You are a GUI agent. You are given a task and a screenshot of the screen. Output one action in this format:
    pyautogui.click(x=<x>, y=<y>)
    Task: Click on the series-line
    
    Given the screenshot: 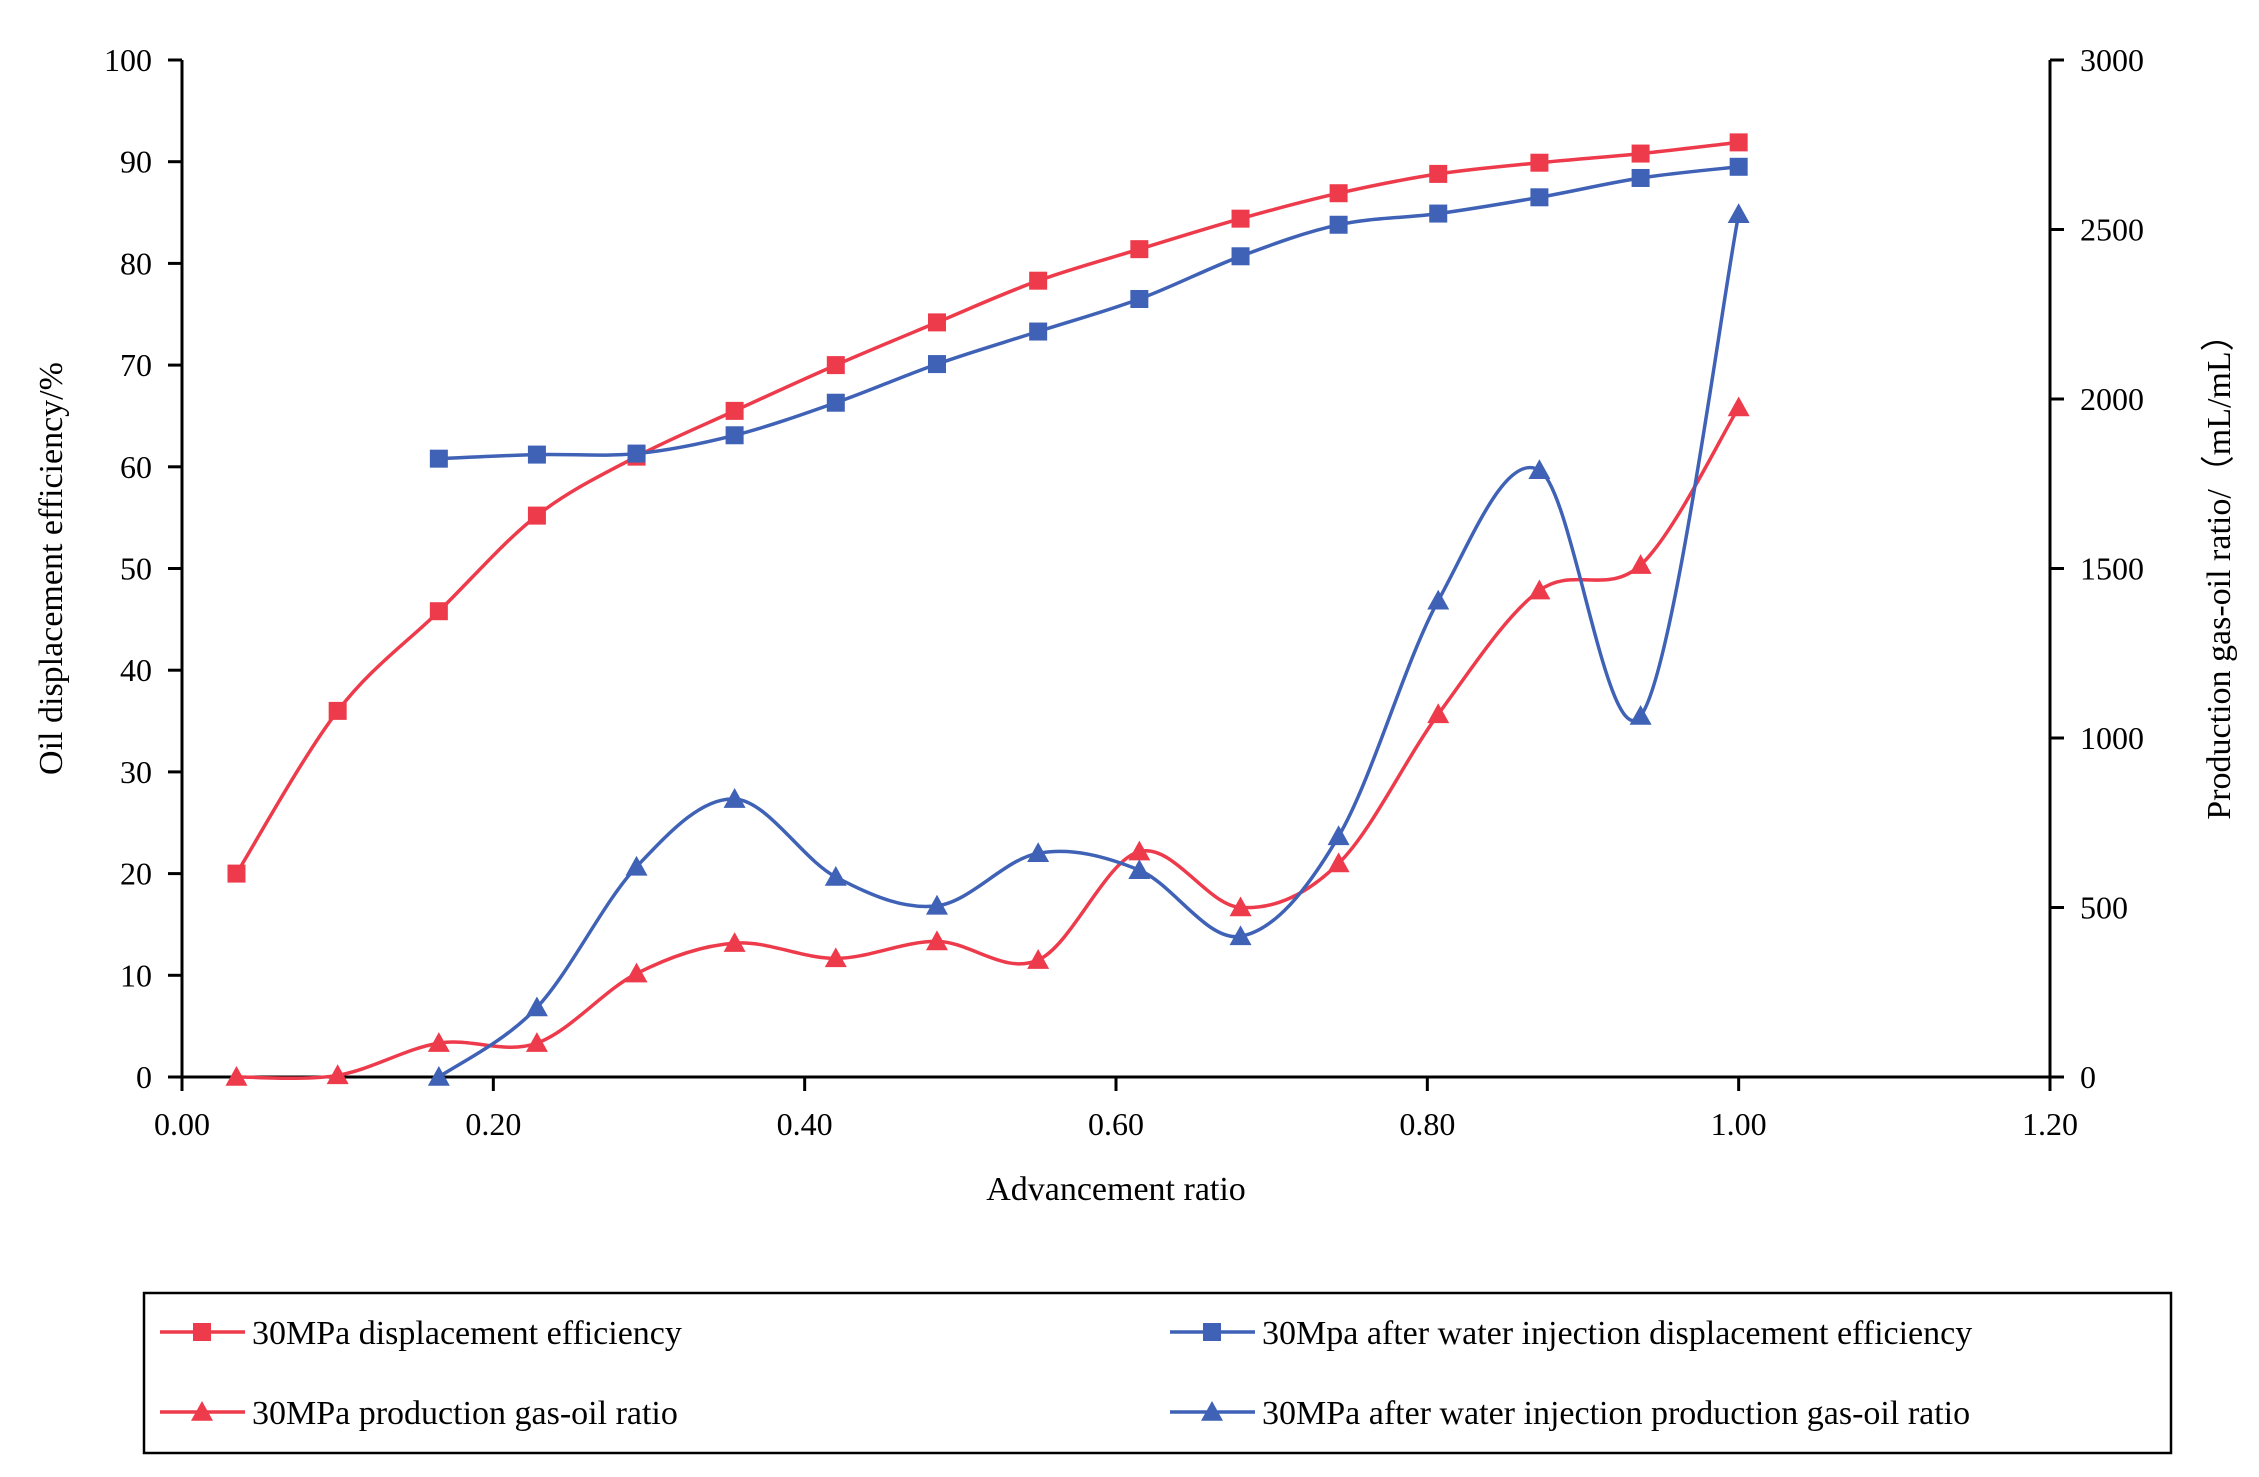 What is the action you would take?
    pyautogui.click(x=1088, y=313)
    